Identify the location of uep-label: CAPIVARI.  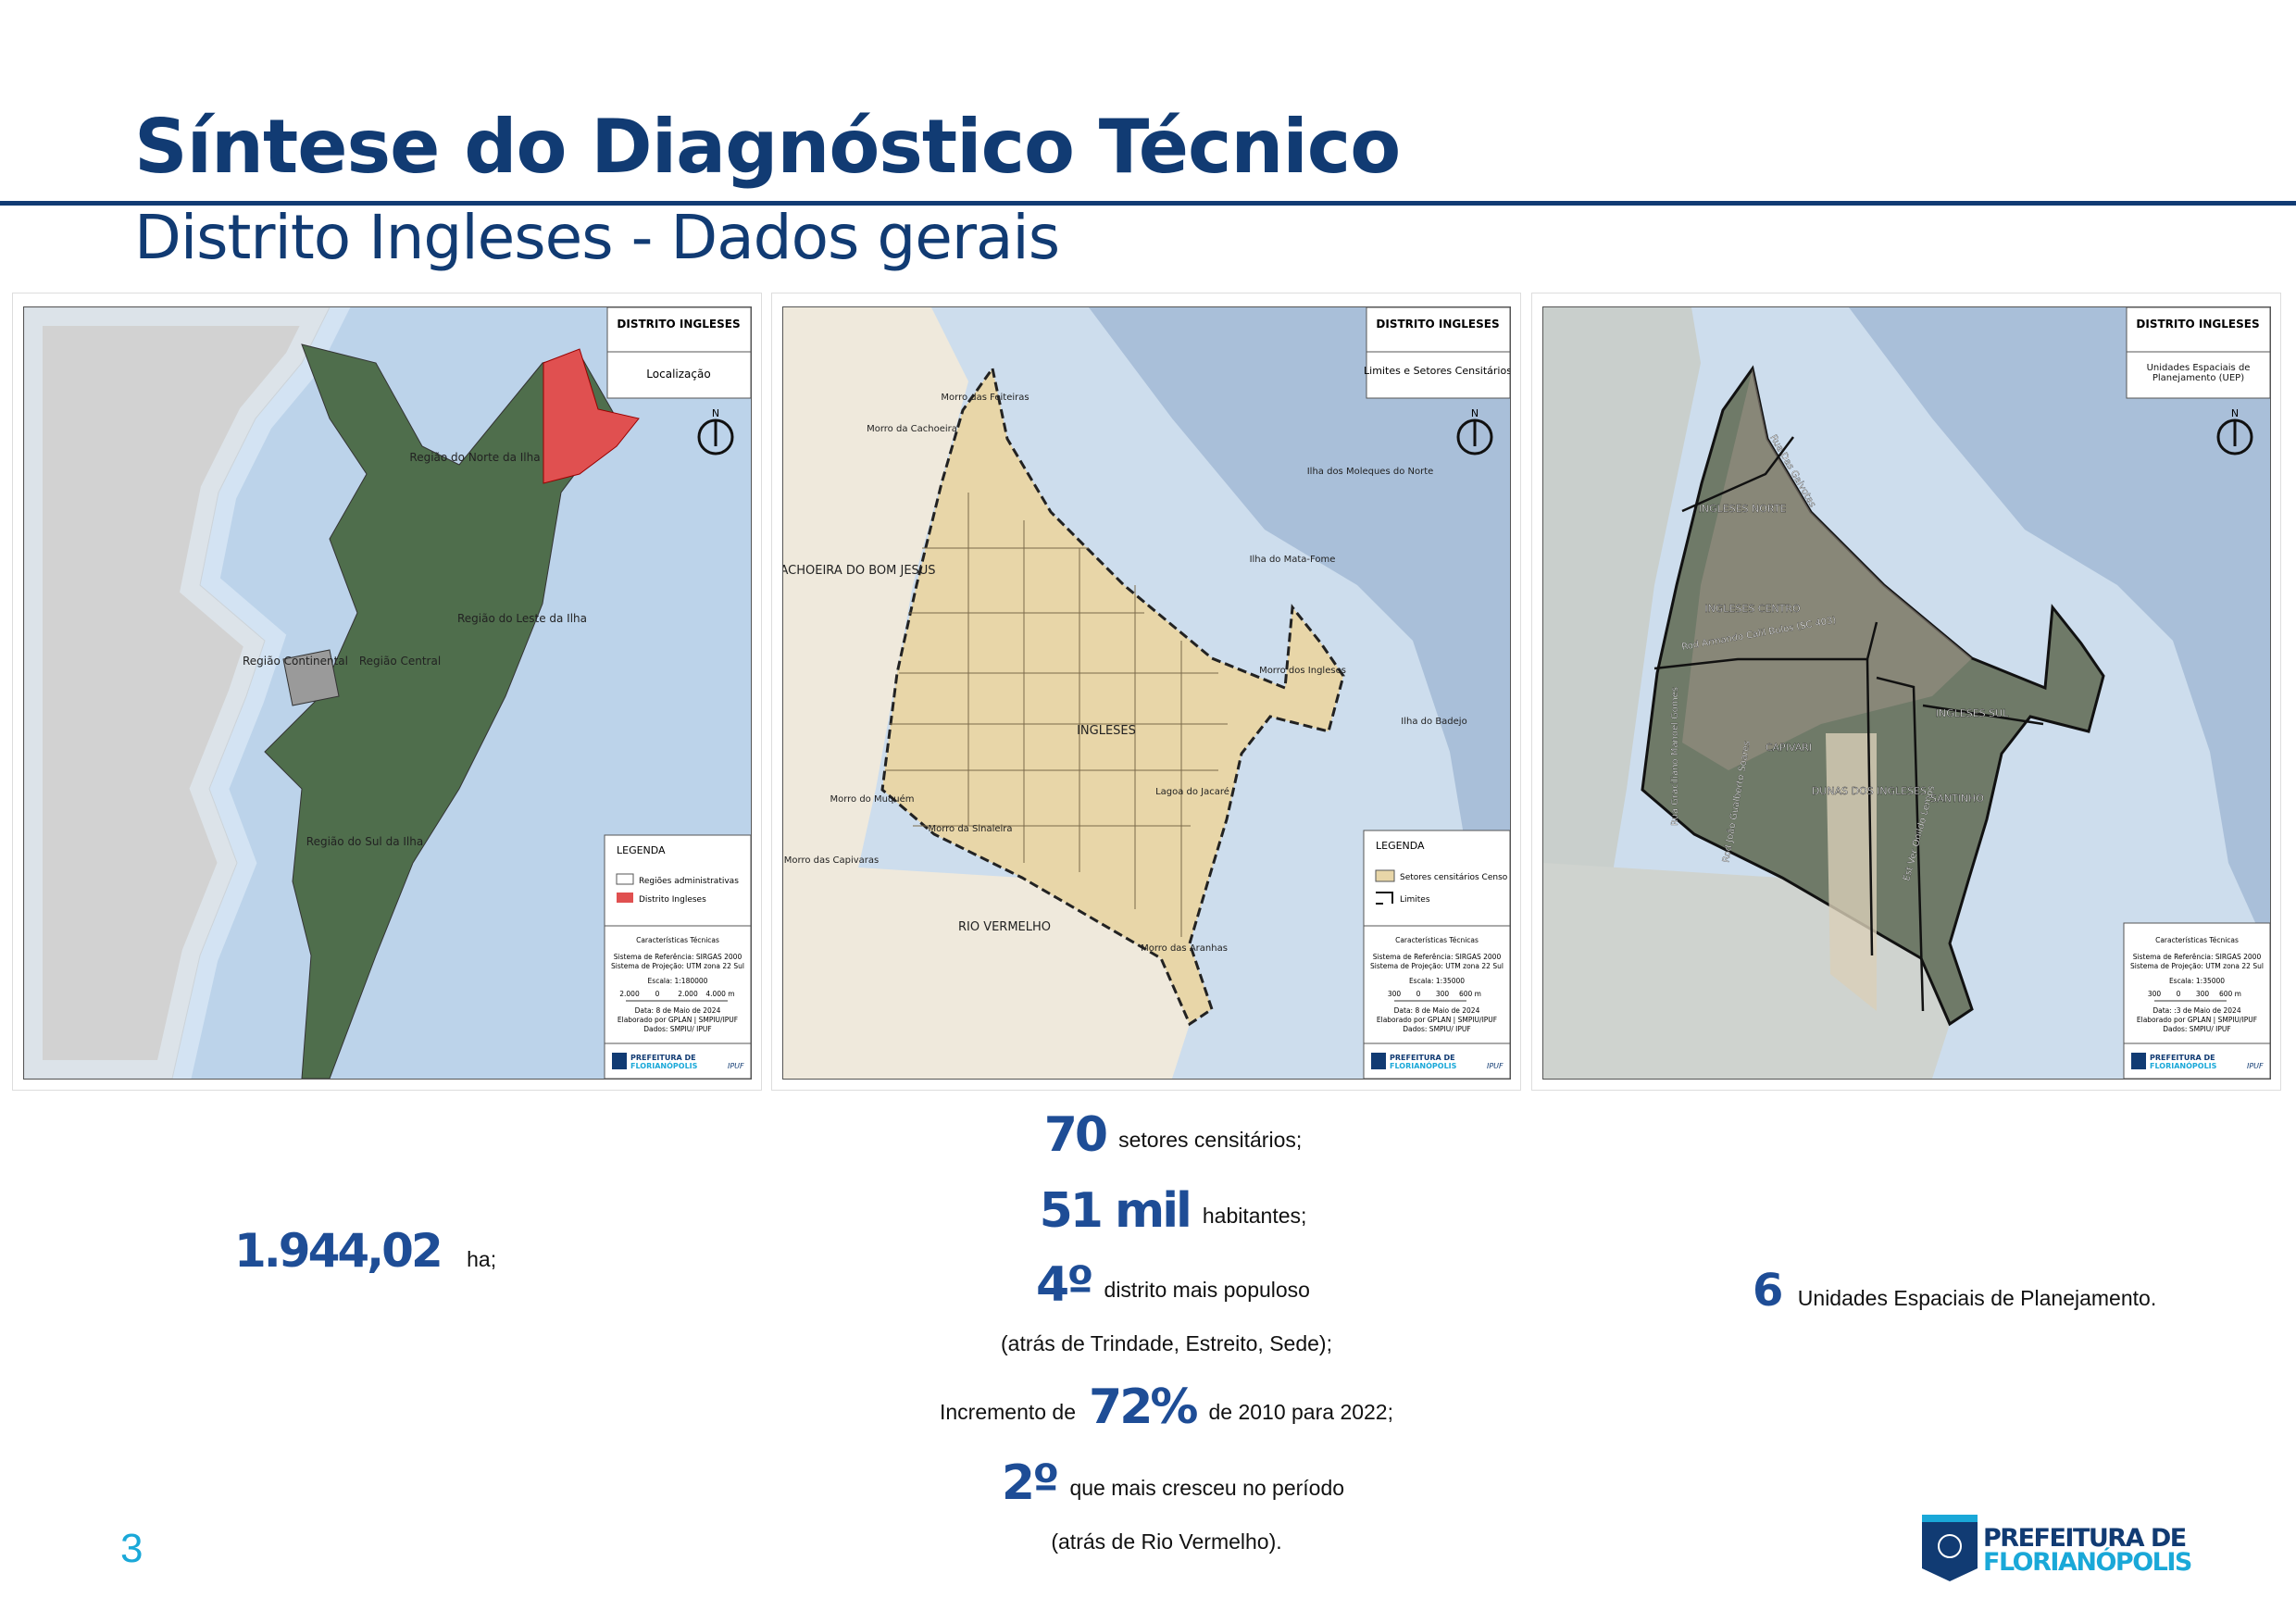
(1789, 748).